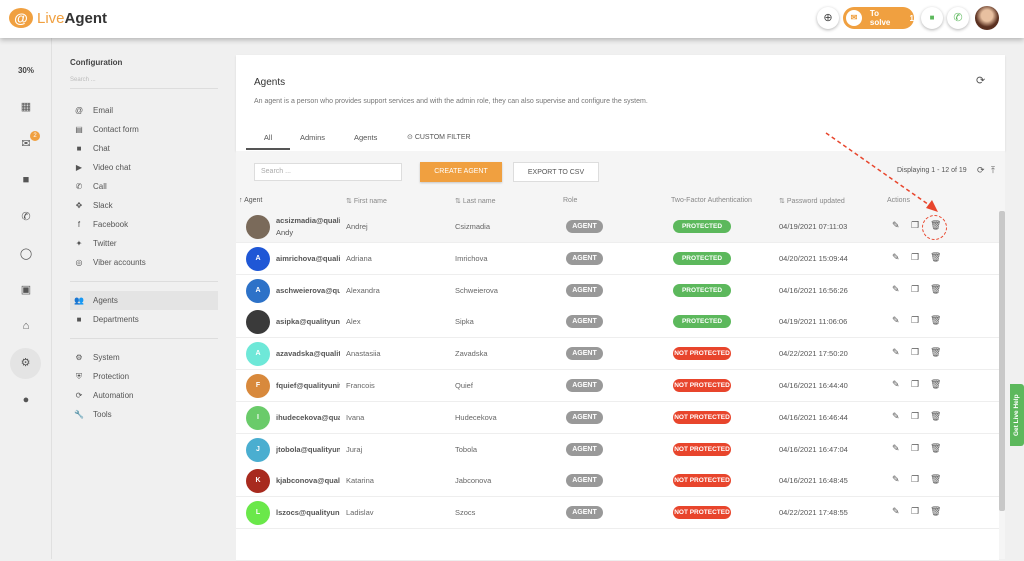  What do you see at coordinates (308, 417) in the screenshot?
I see `agent-email: ihudecekova@qualityunit.com` at bounding box center [308, 417].